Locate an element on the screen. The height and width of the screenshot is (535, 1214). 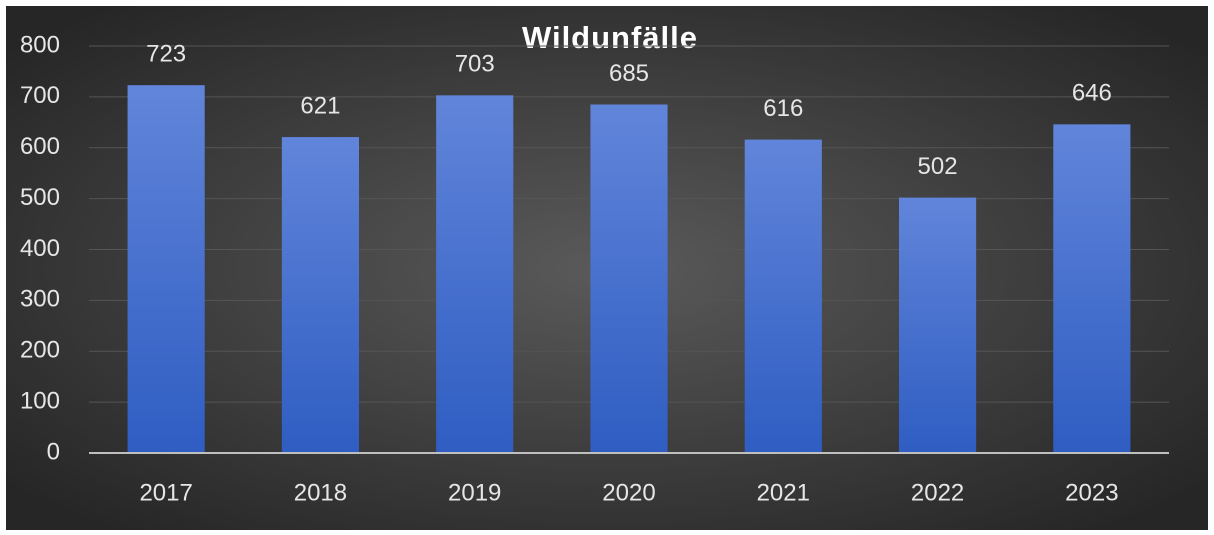
x-tick-label: 2023 is located at coordinates (1091, 492).